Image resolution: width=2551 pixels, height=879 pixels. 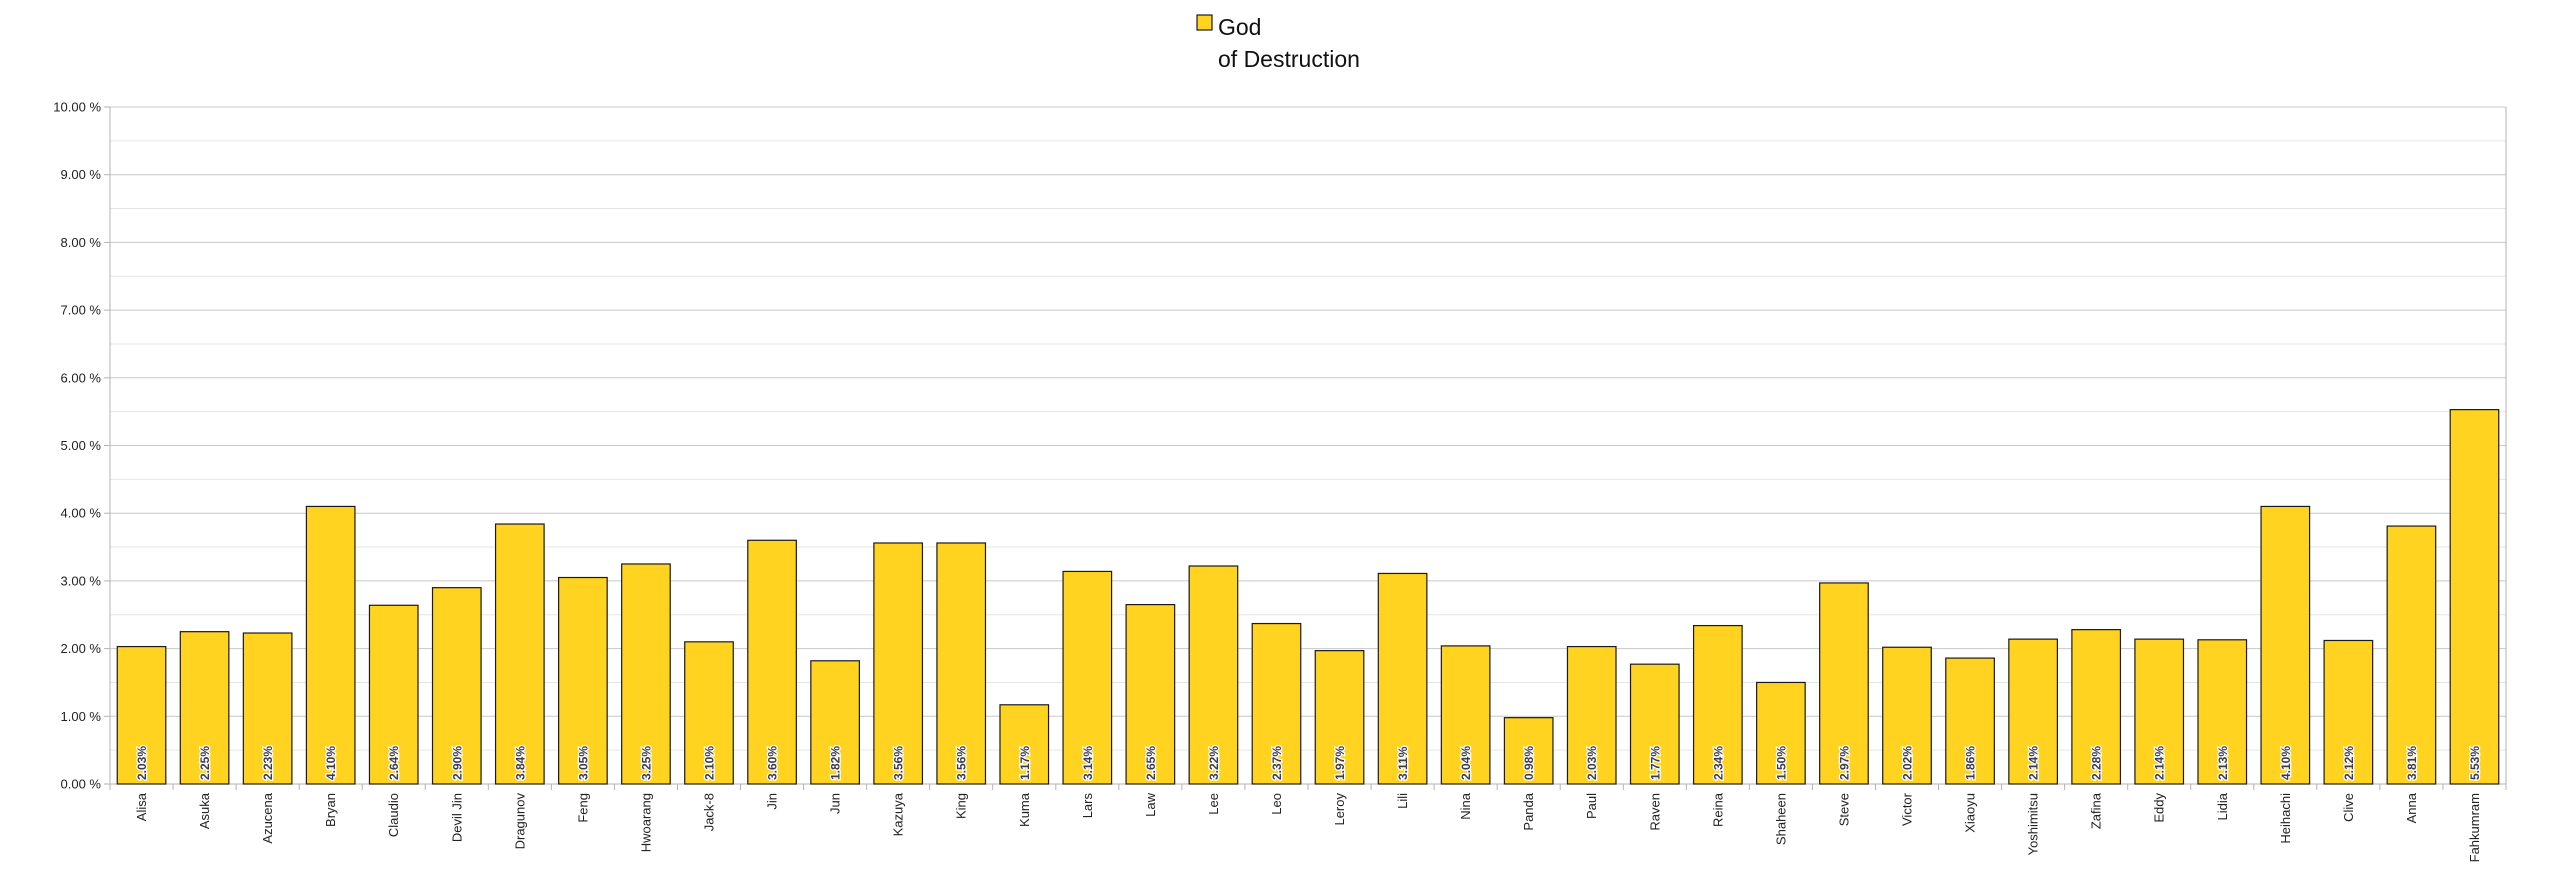 I want to click on x-tick-label: Lili, so click(x=1402, y=801).